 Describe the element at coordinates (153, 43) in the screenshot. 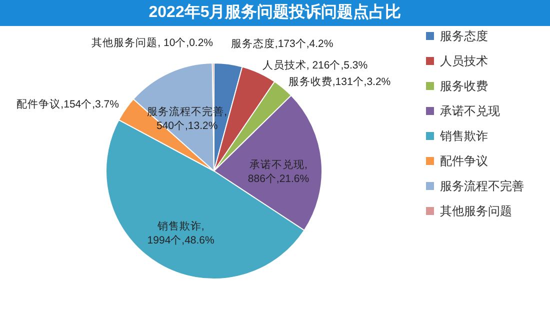

I see `data-label: 其他服务问题, 10个,0.2%` at that location.